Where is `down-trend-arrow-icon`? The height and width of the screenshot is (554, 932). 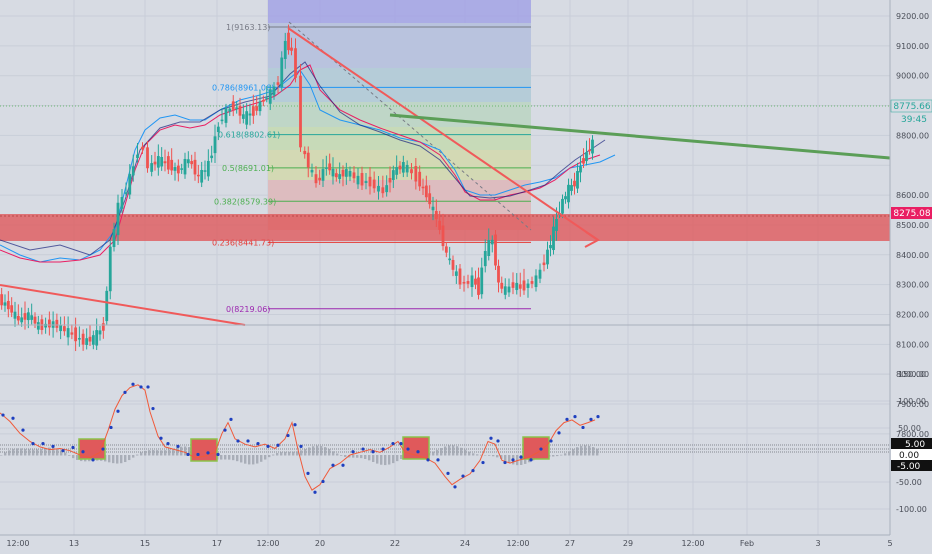
down-trend-arrow-icon is located at coordinates (592, 239).